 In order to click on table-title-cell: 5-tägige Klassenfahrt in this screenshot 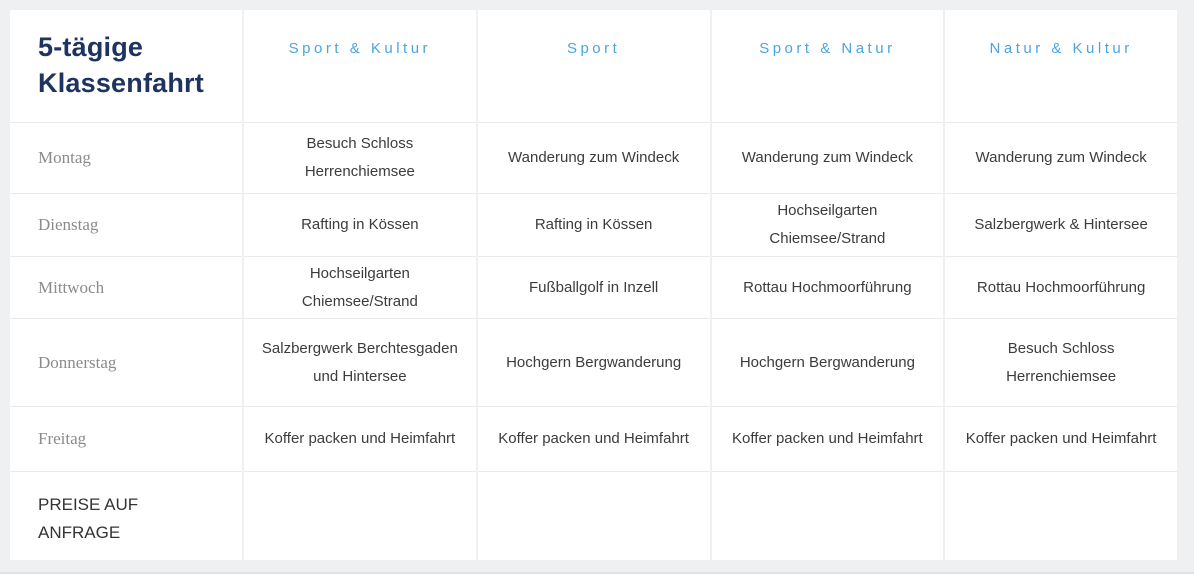, I will do `click(126, 66)`.